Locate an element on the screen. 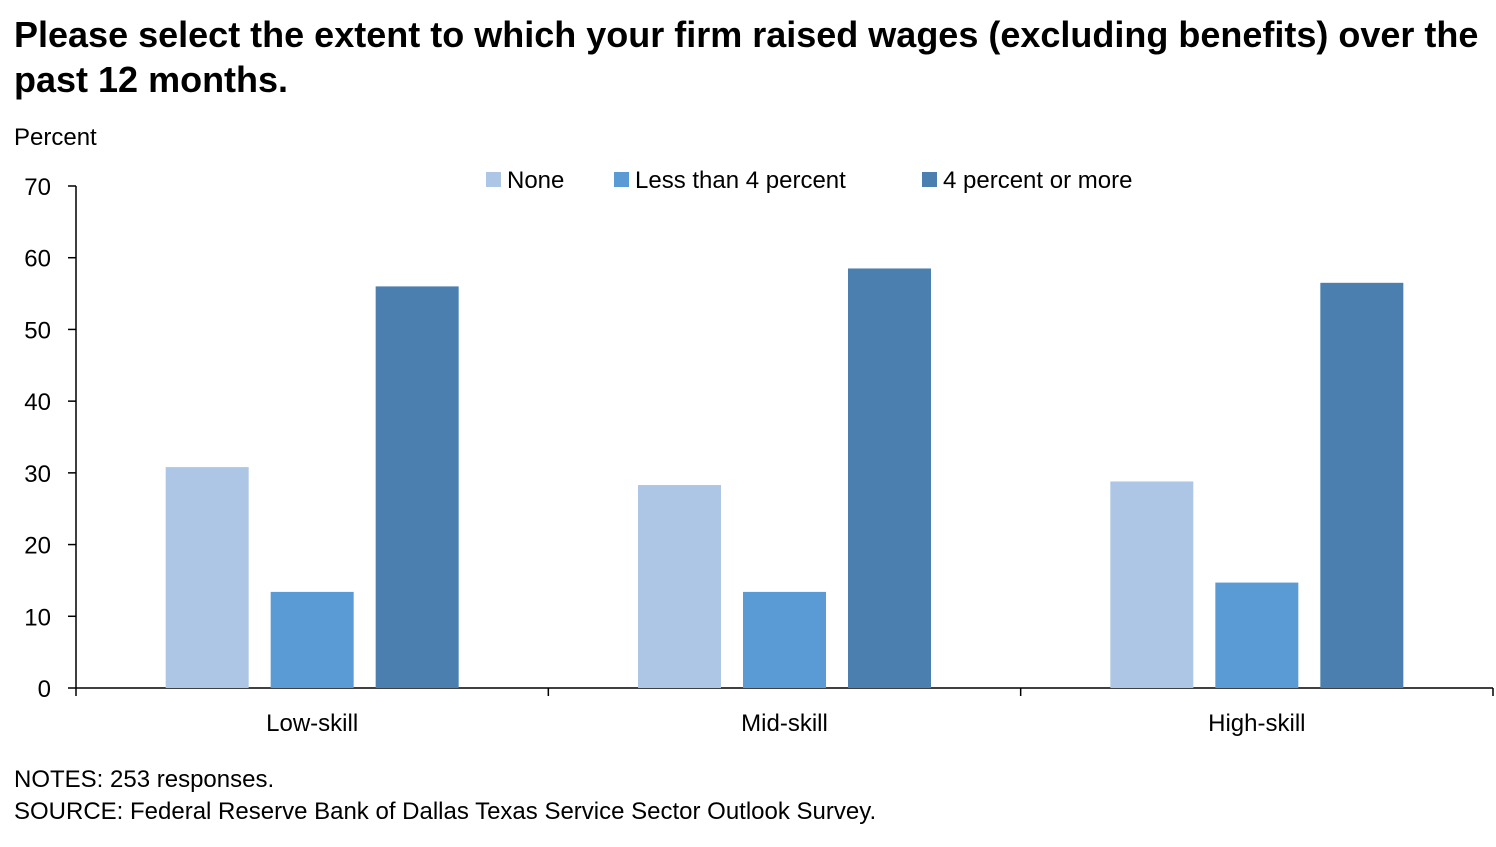 This screenshot has height=847, width=1496. x-tick-label: High-skill is located at coordinates (1256, 723).